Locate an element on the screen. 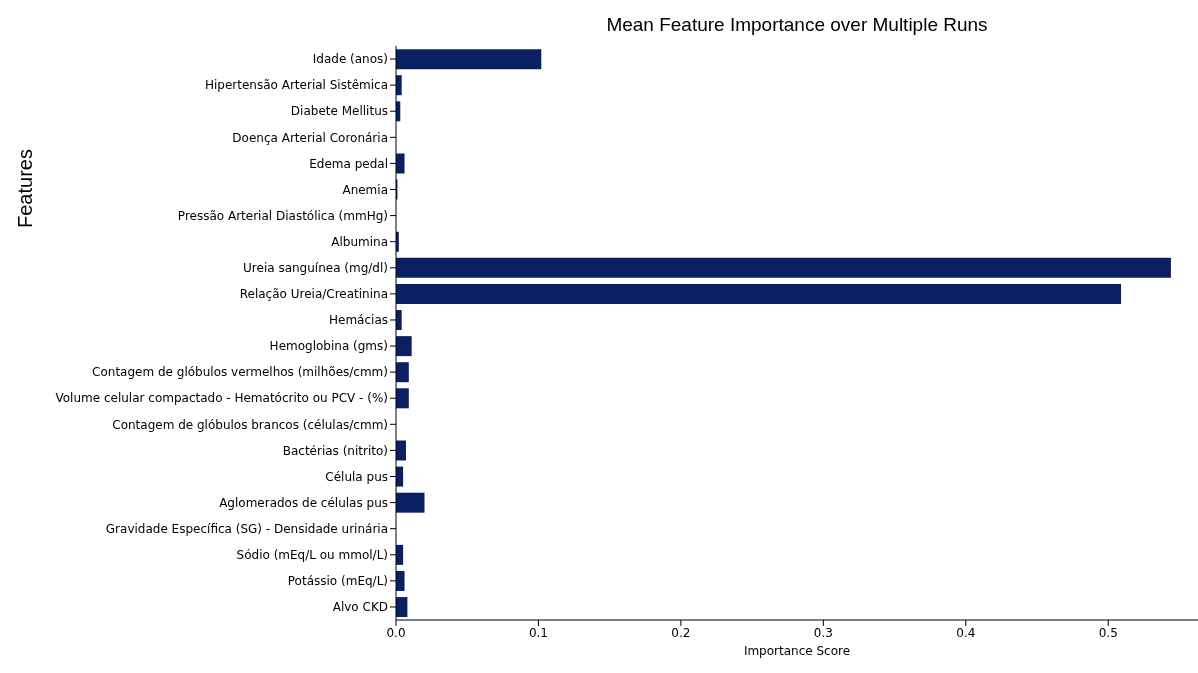 The height and width of the screenshot is (673, 1198). y-tick-label: Doença Arterial Coronária is located at coordinates (310, 137).